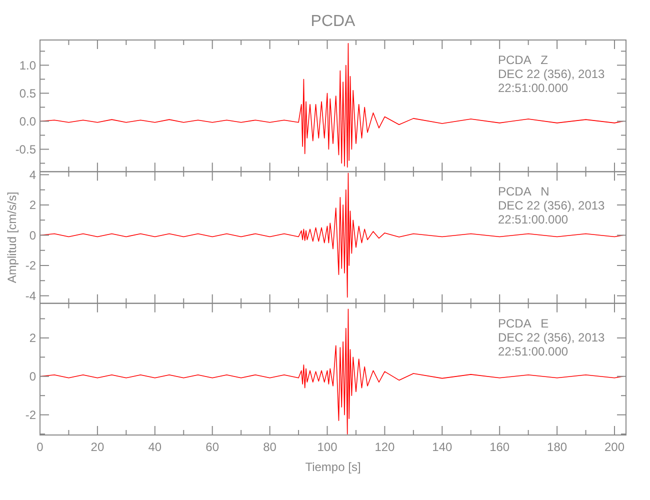 The image size is (650, 500). Describe the element at coordinates (442, 447) in the screenshot. I see `x-tick-label: 140` at that location.